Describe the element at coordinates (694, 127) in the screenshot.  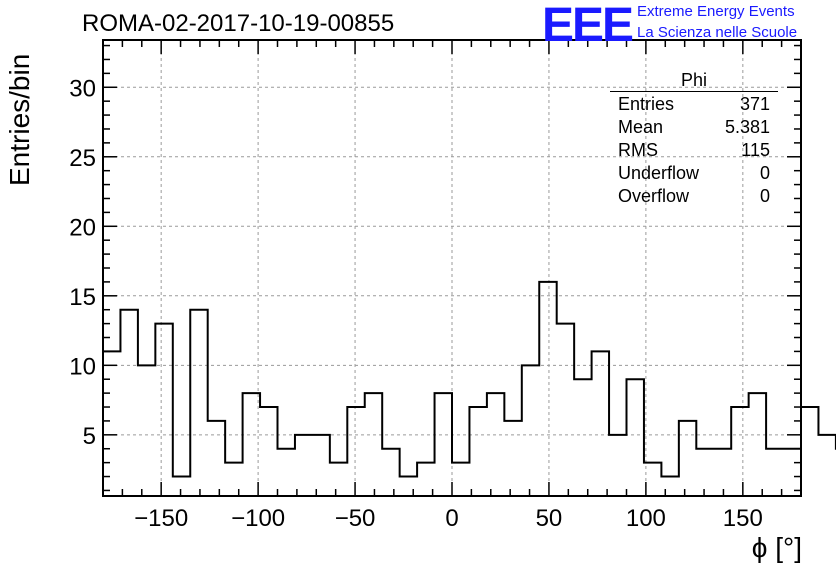
I see `stats-row-mean: Mean 5.381` at that location.